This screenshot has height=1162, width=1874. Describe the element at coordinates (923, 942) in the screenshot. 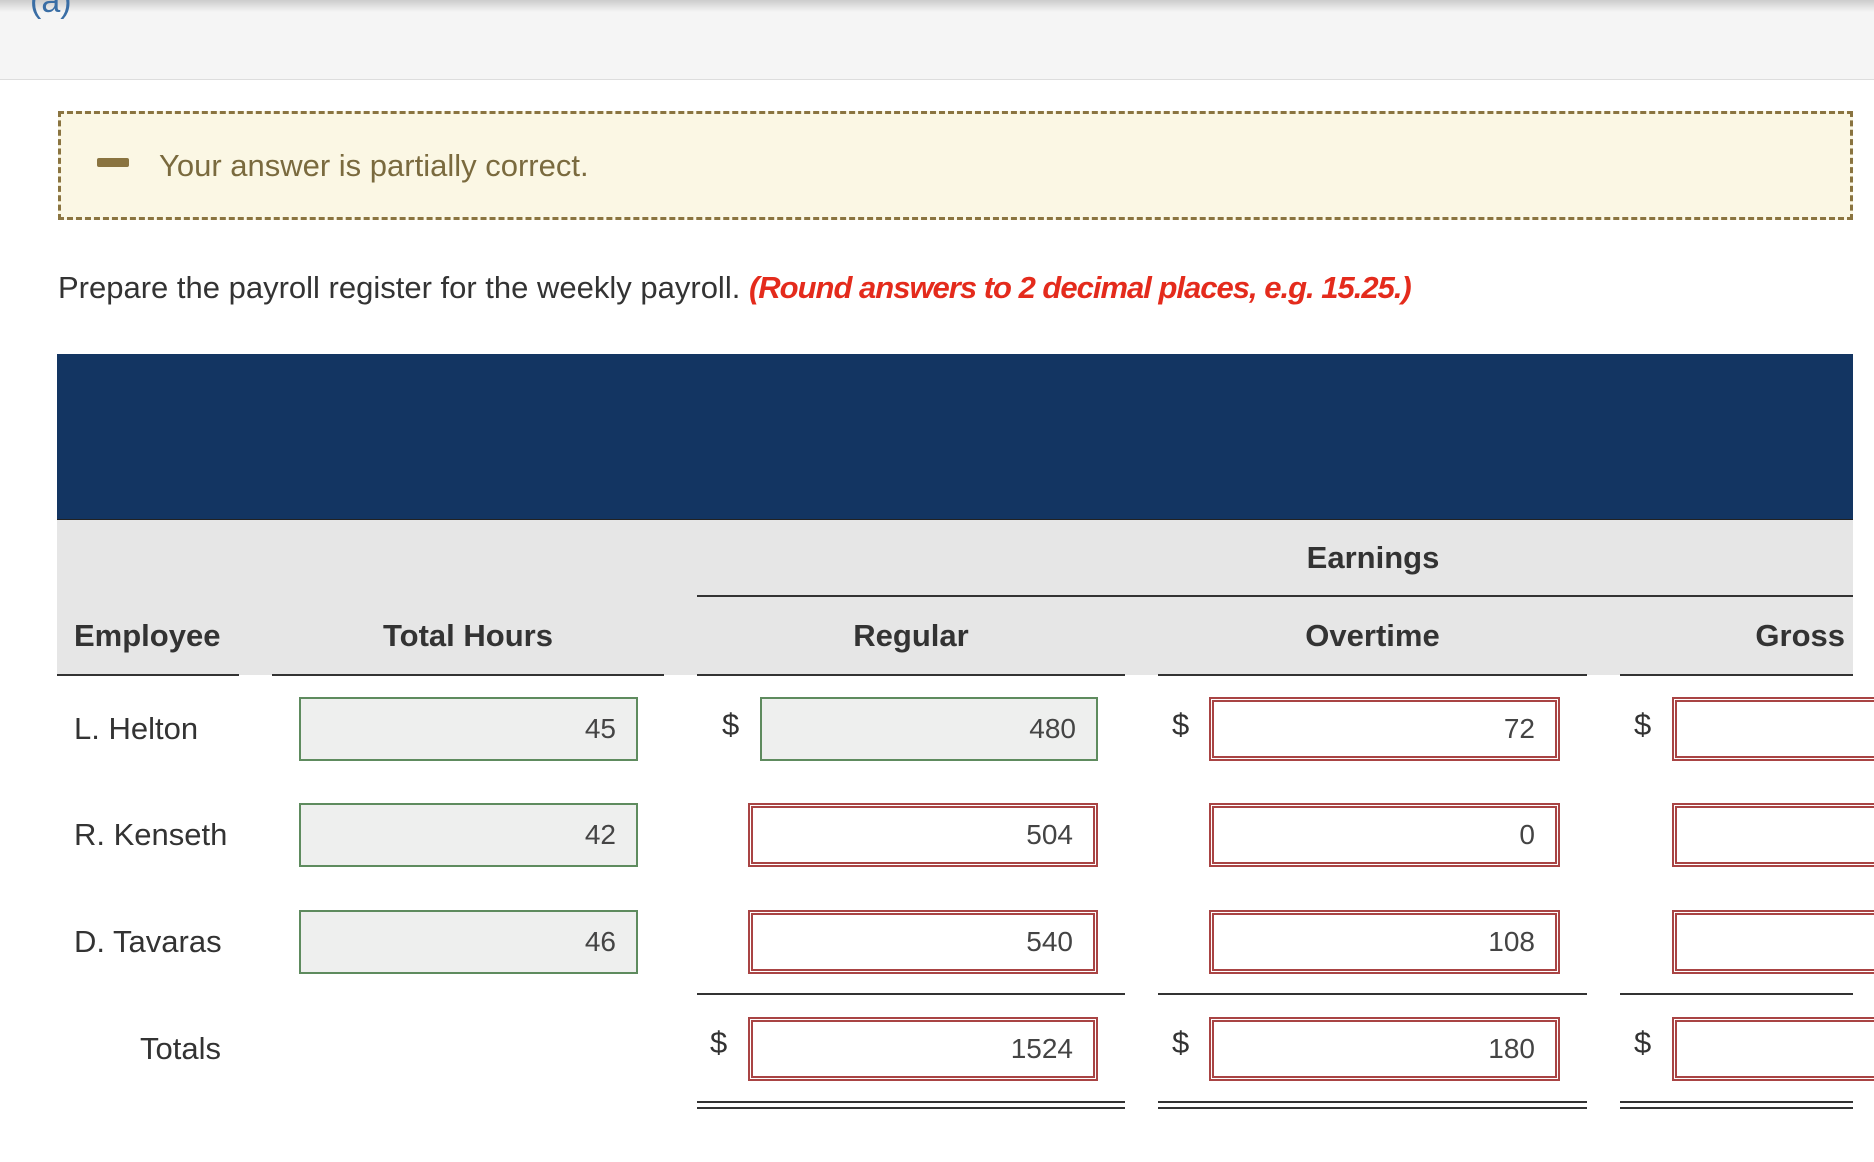

I see `regular-input: 540` at that location.